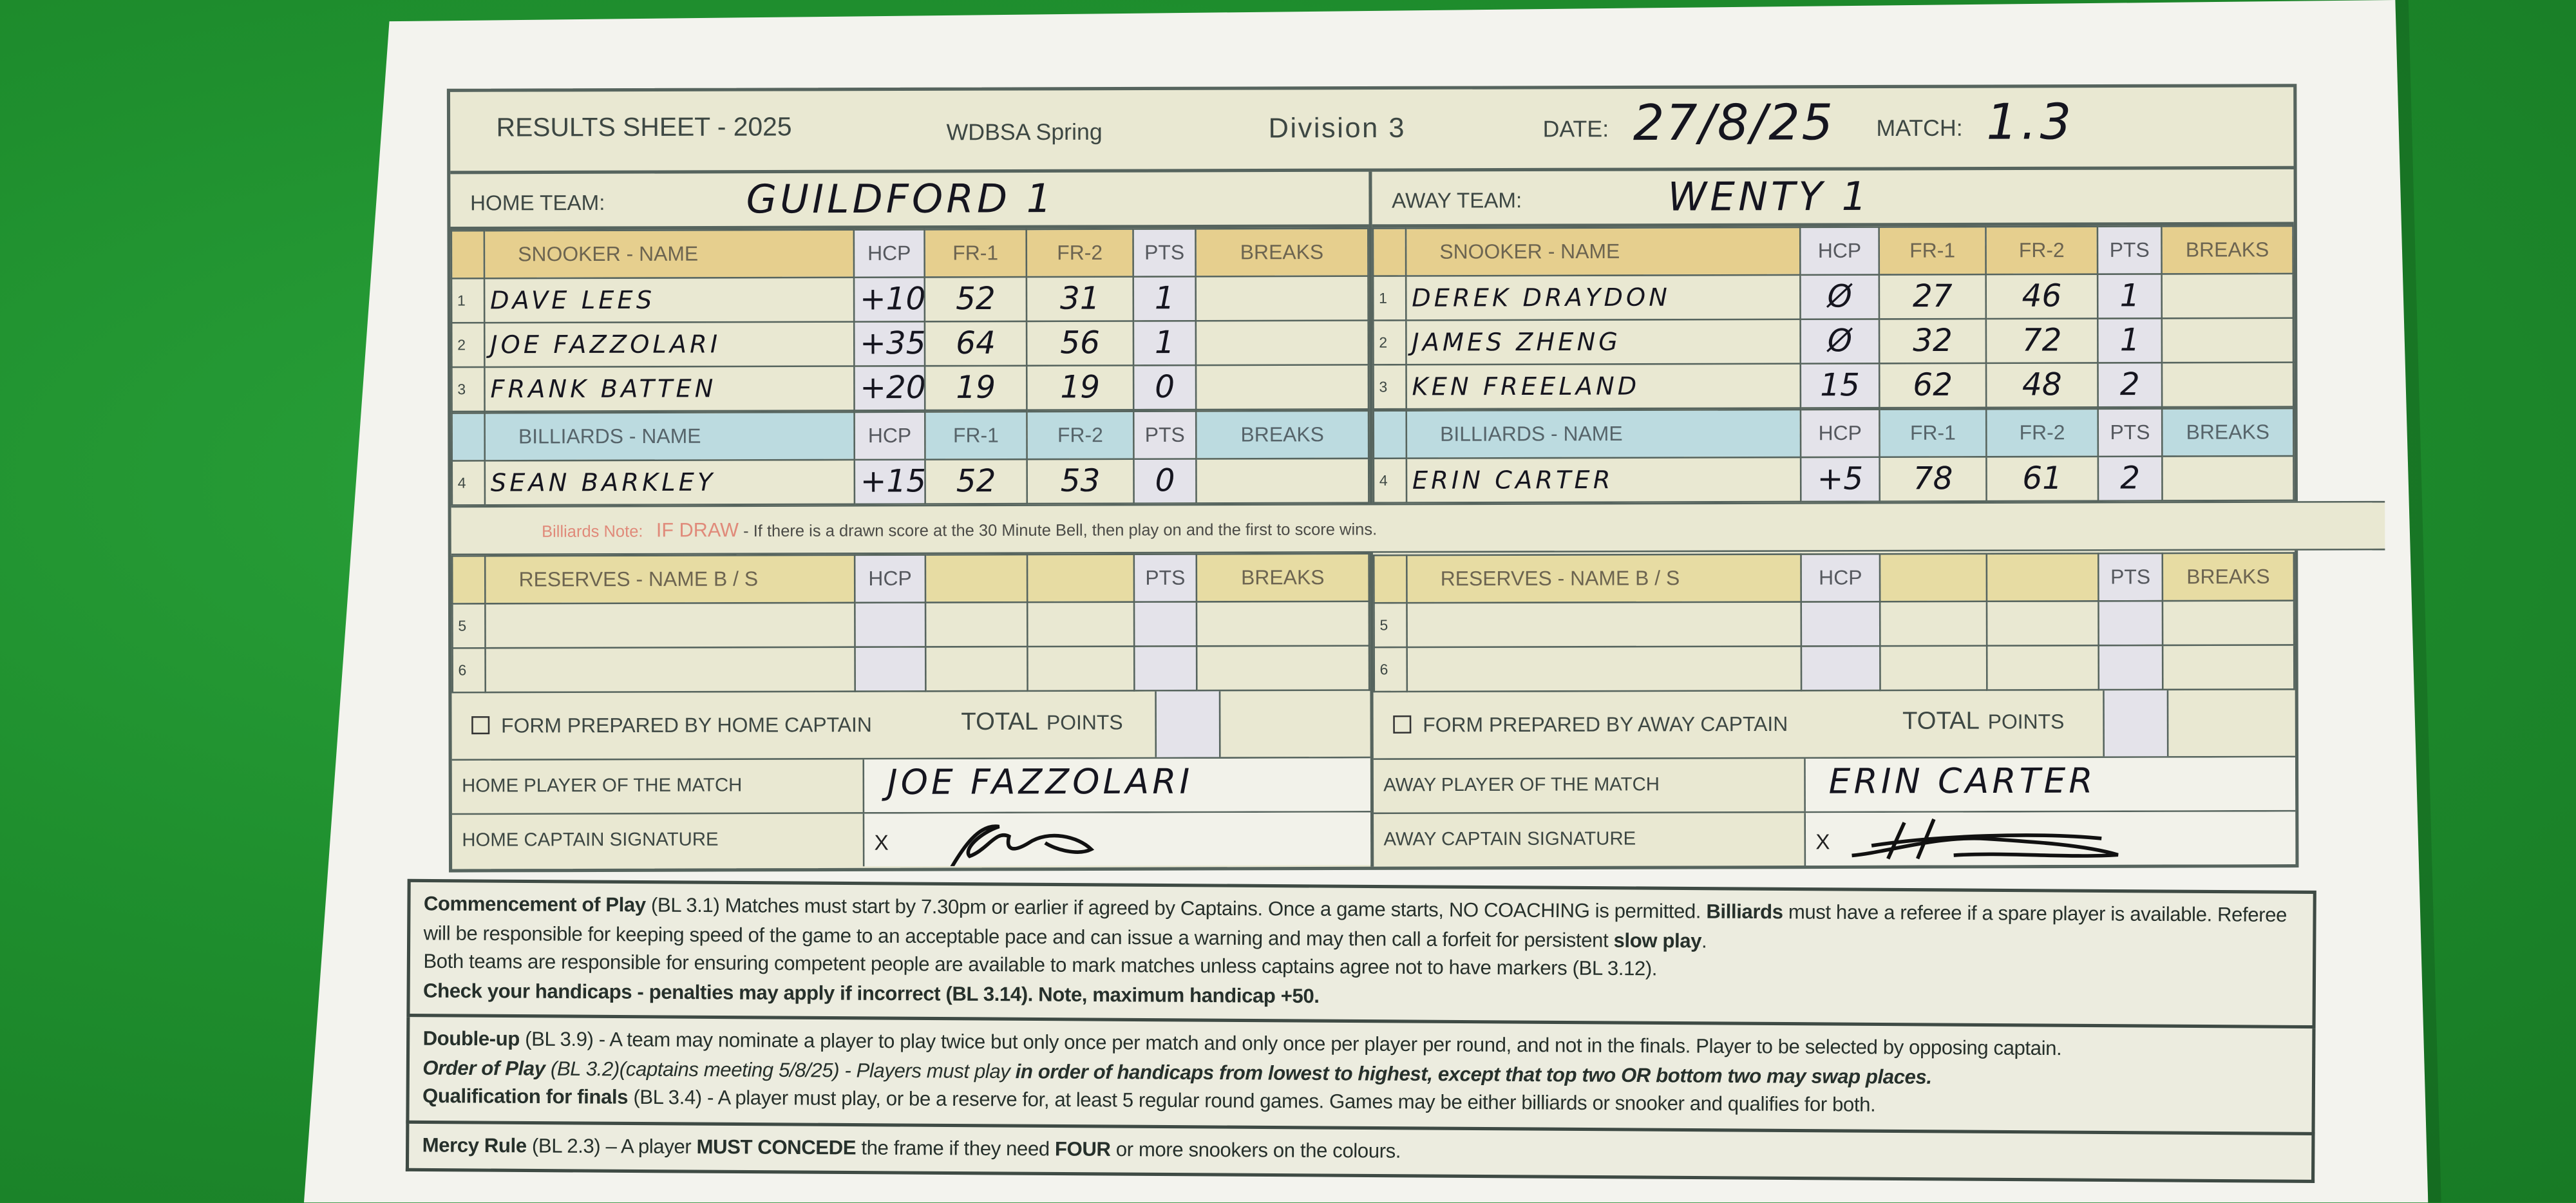 This screenshot has width=2576, height=1203. What do you see at coordinates (1919, 127) in the screenshot?
I see `match-label: MATCH:` at bounding box center [1919, 127].